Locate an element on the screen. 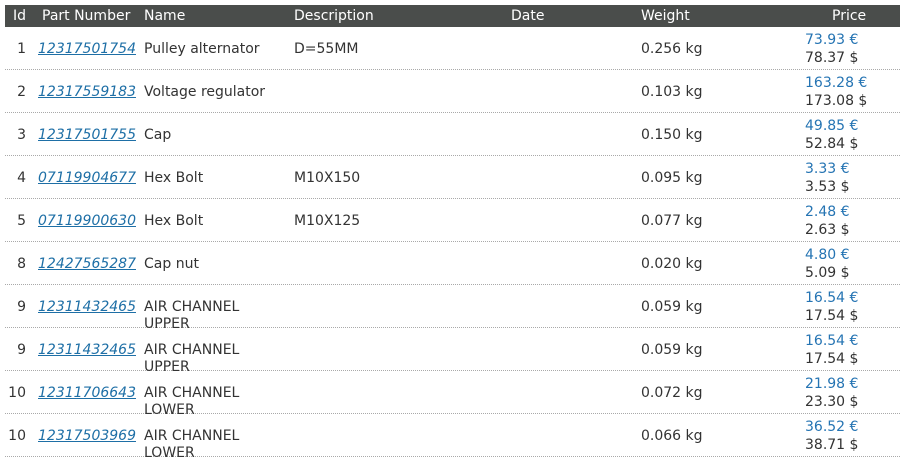 Image resolution: width=900 pixels, height=467 pixels. header-id: Id is located at coordinates (20, 16).